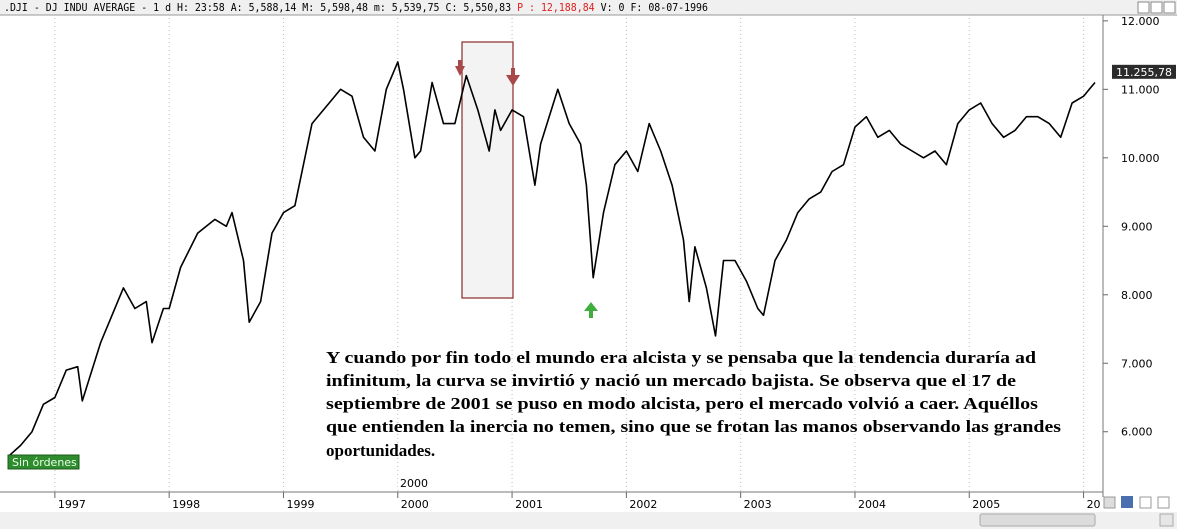 This screenshot has height=529, width=1177. Describe the element at coordinates (415, 504) in the screenshot. I see `x-tick-label: 2000` at that location.